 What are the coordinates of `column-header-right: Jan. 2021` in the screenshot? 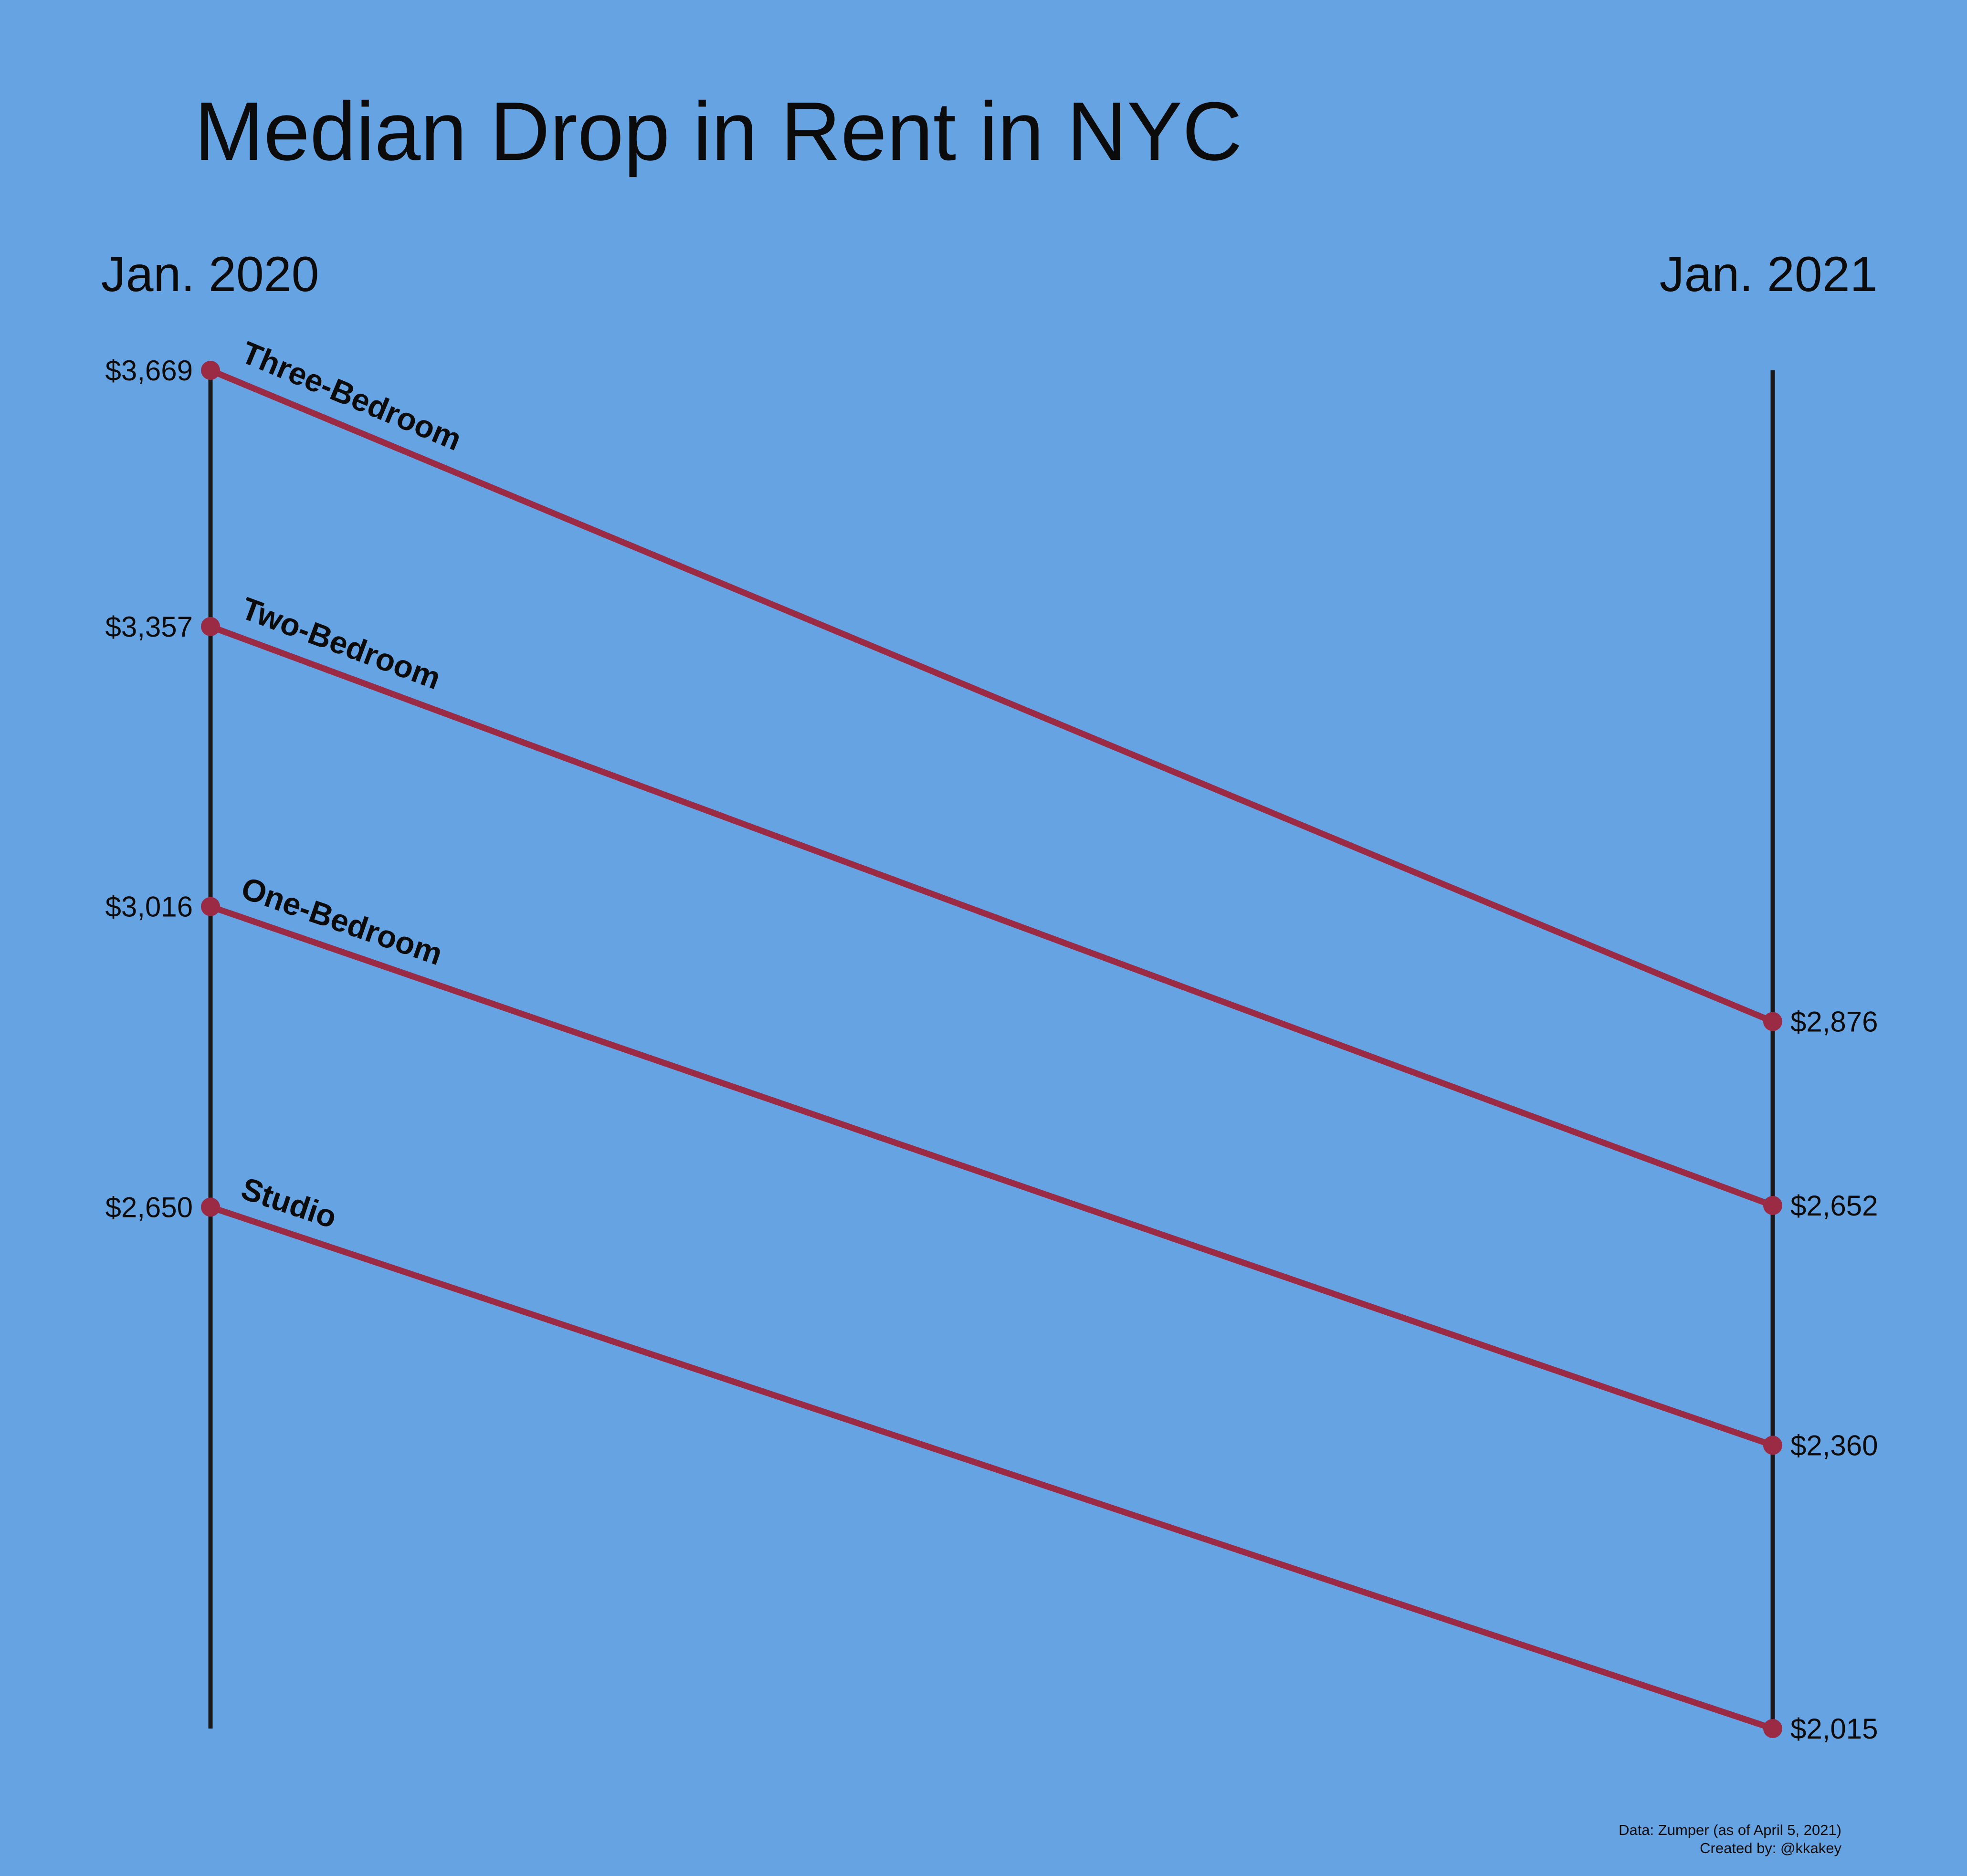 It's located at (1769, 275).